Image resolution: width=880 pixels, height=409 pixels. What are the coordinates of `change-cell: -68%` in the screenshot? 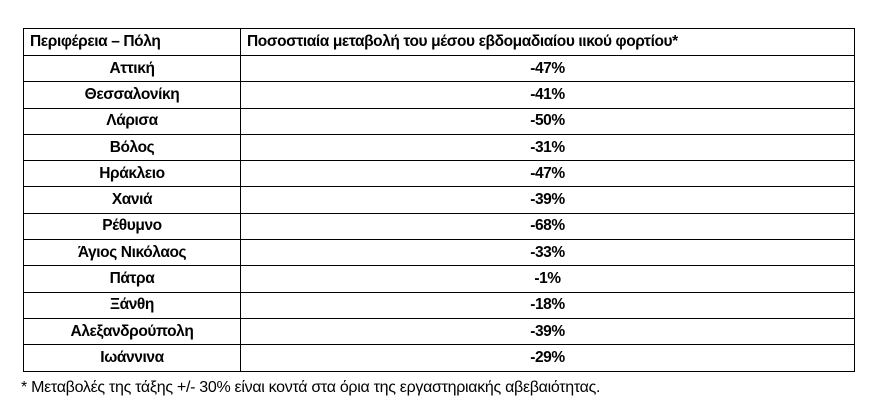 It's located at (547, 226).